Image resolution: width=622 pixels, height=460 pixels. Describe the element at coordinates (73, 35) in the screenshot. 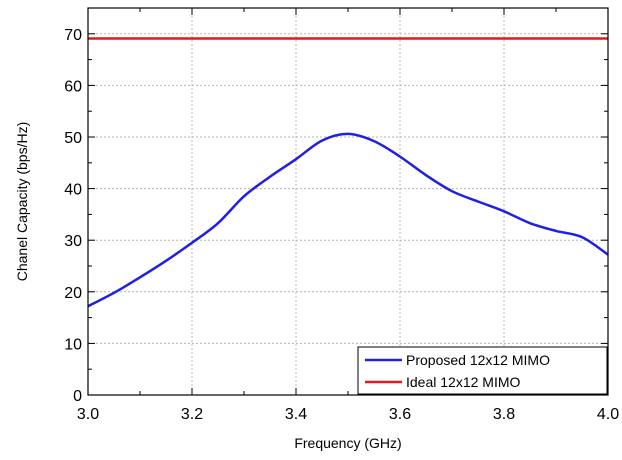

I see `y-tick-label: 70` at that location.